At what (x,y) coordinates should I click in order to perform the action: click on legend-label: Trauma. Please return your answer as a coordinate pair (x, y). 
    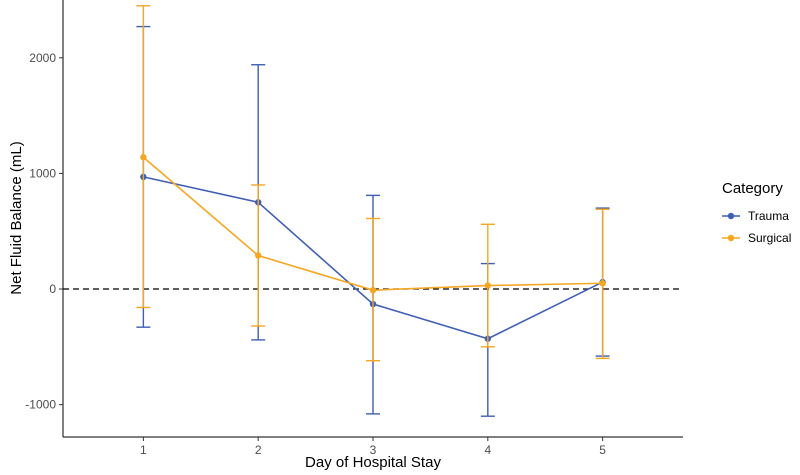
    Looking at the image, I should click on (768, 216).